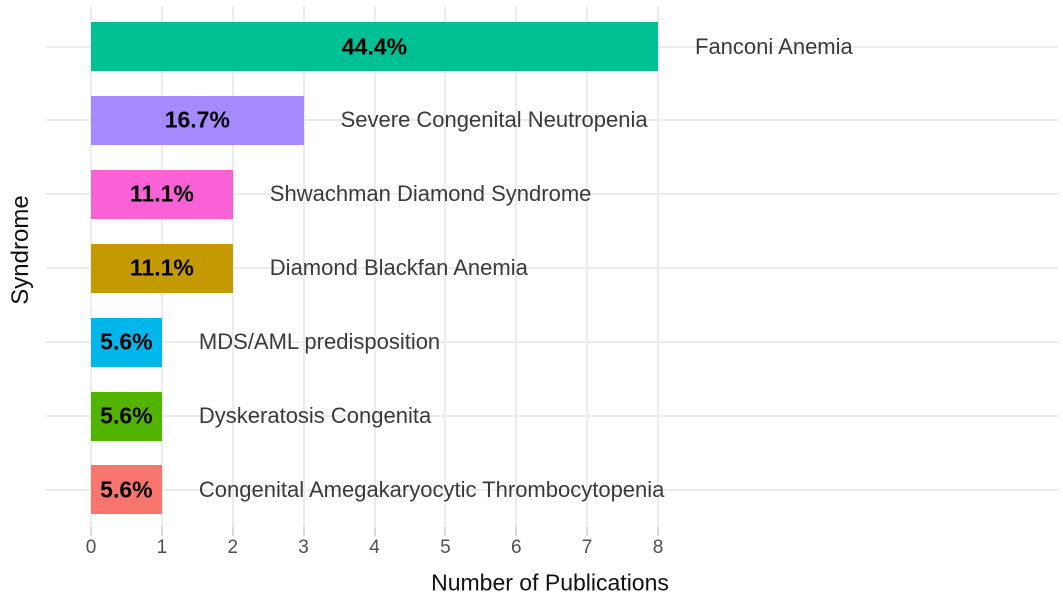 The width and height of the screenshot is (1063, 604). I want to click on bar-severe-congenital-neutropenia, so click(197, 120).